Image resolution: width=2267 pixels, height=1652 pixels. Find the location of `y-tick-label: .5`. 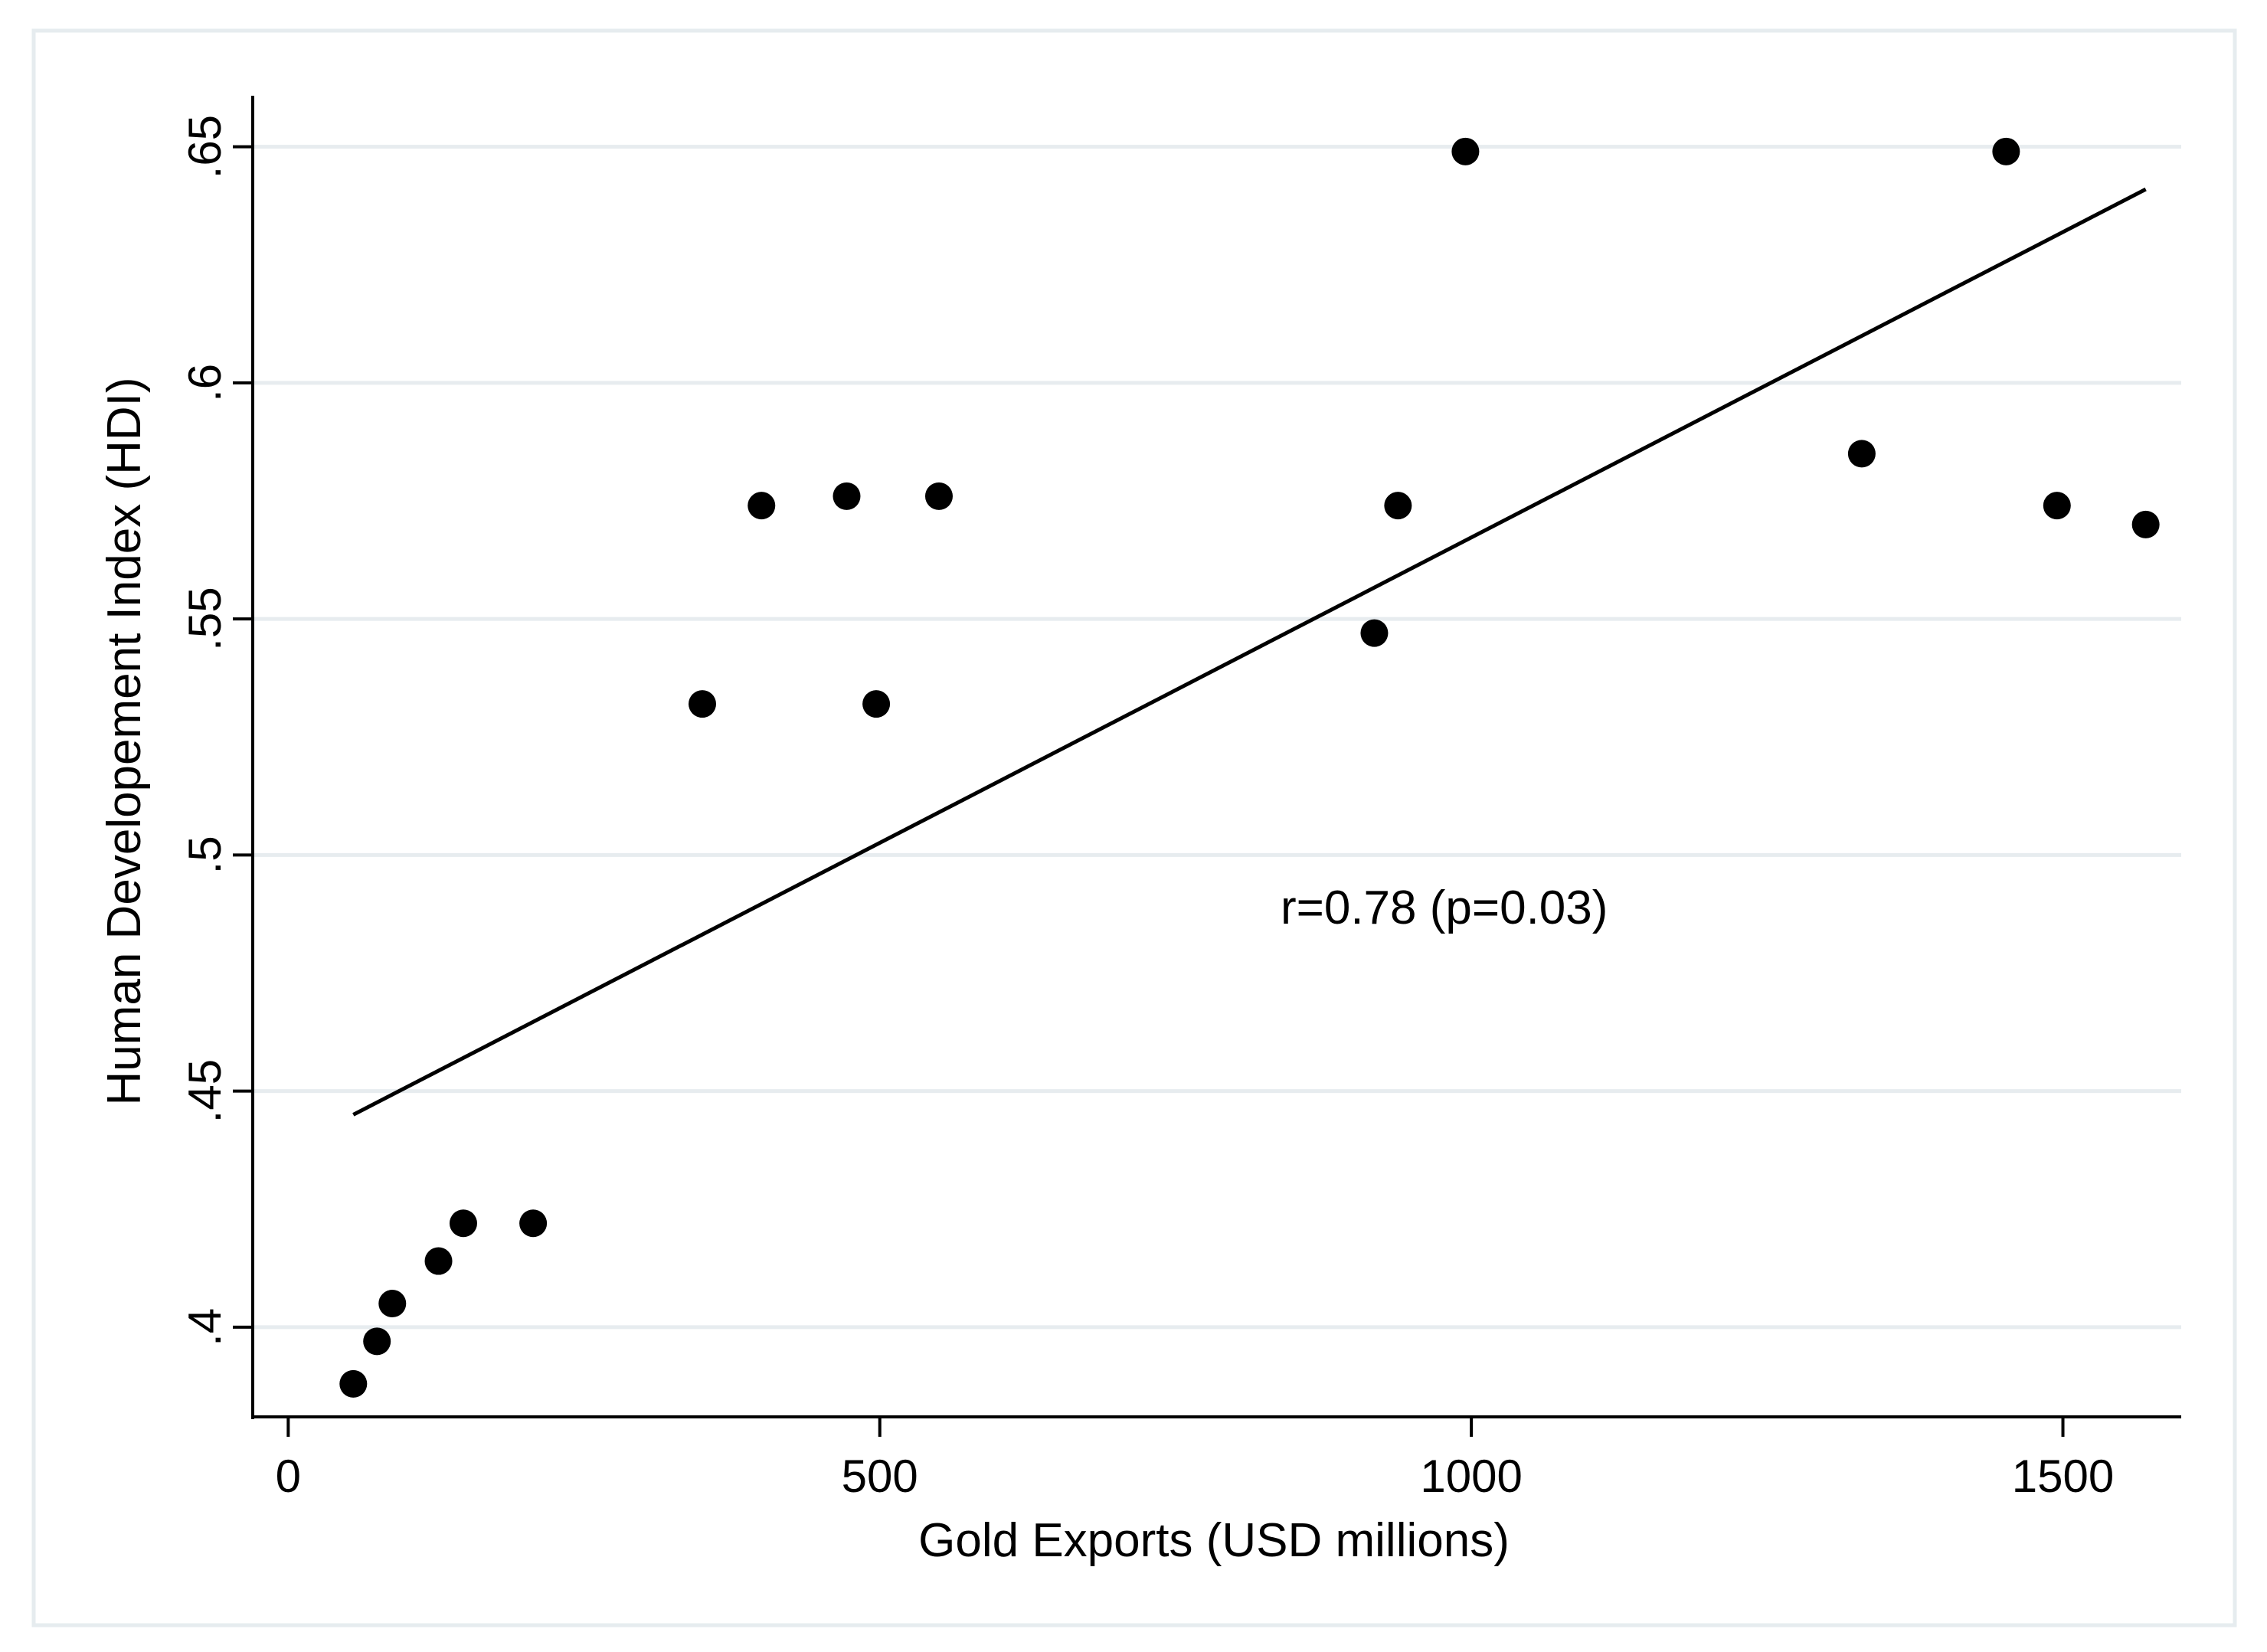

y-tick-label: .5 is located at coordinates (205, 855).